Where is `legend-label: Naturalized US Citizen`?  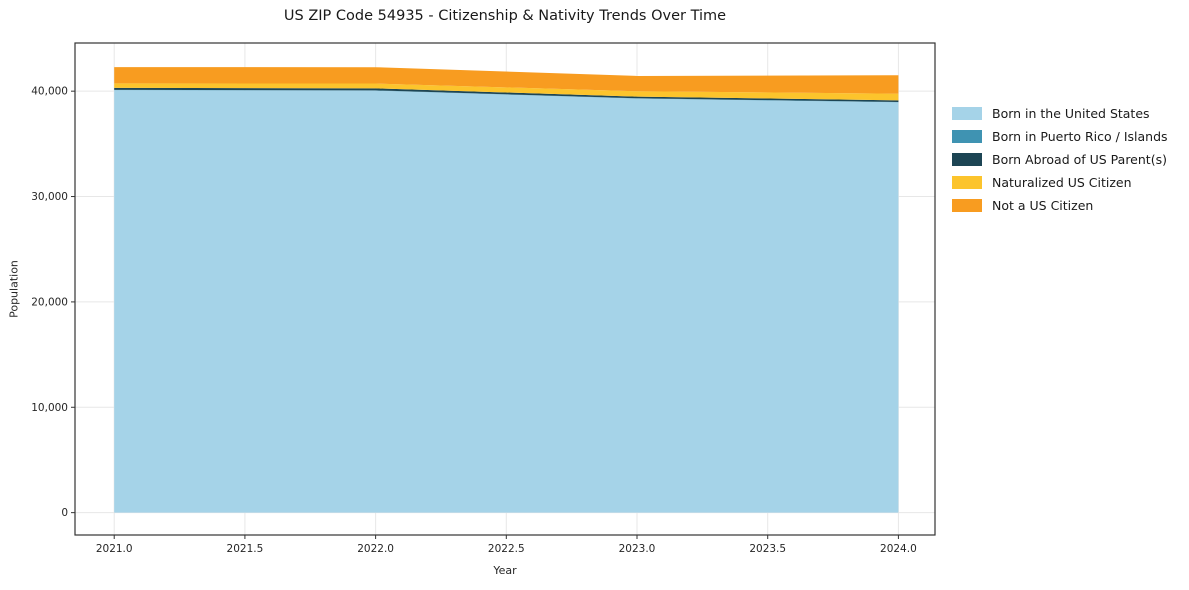
legend-label: Naturalized US Citizen is located at coordinates (1062, 182).